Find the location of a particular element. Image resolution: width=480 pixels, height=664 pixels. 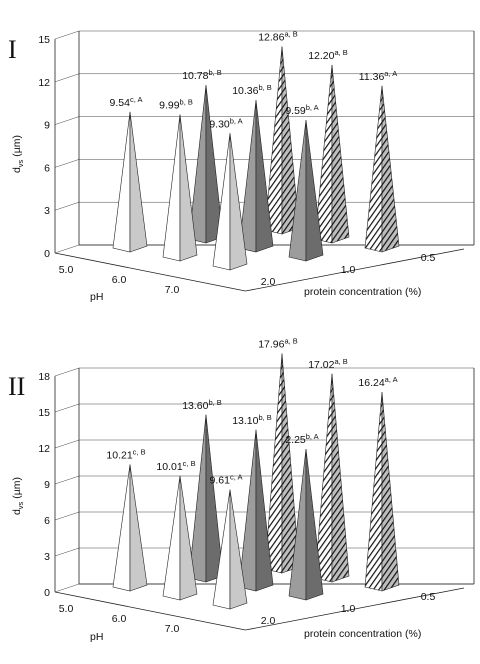

data-label: 13.10b, B is located at coordinates (252, 420).